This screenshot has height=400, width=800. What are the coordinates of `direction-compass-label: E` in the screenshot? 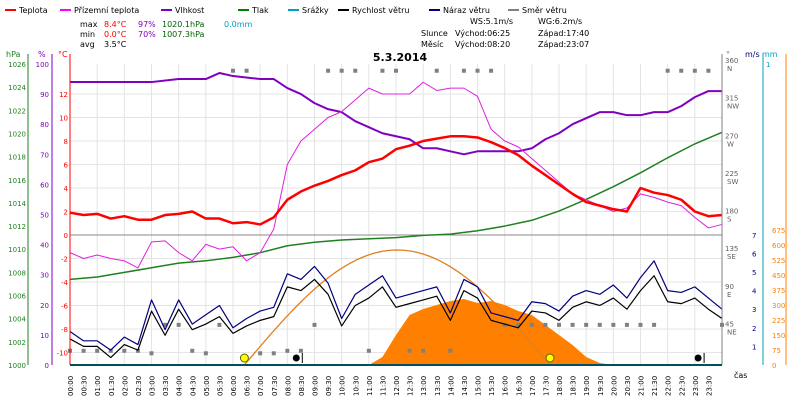 It's located at (729, 295).